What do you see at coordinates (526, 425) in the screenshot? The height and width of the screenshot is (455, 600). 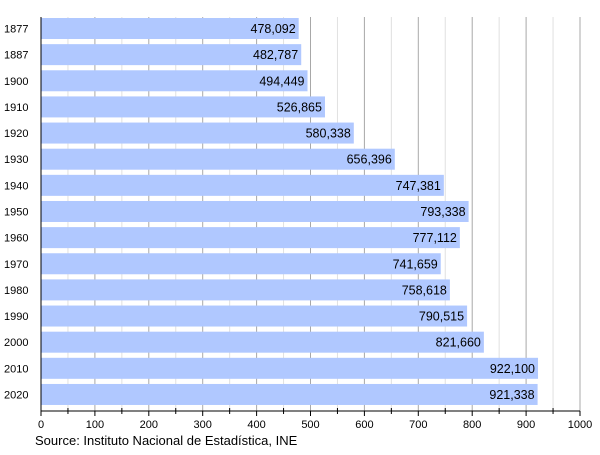 I see `x-tick-label-900: 900` at bounding box center [526, 425].